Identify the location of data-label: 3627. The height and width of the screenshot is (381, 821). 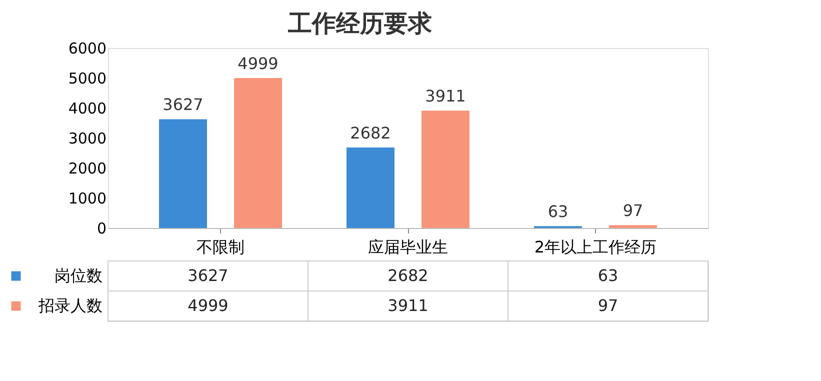
(208, 275).